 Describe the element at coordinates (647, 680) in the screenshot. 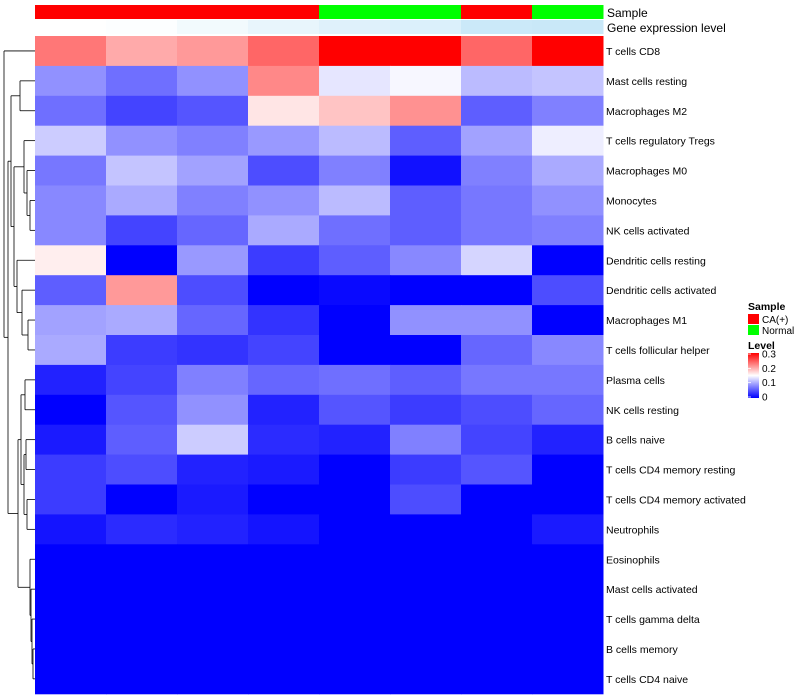

I see `row-label: T cells CD4 naive` at that location.